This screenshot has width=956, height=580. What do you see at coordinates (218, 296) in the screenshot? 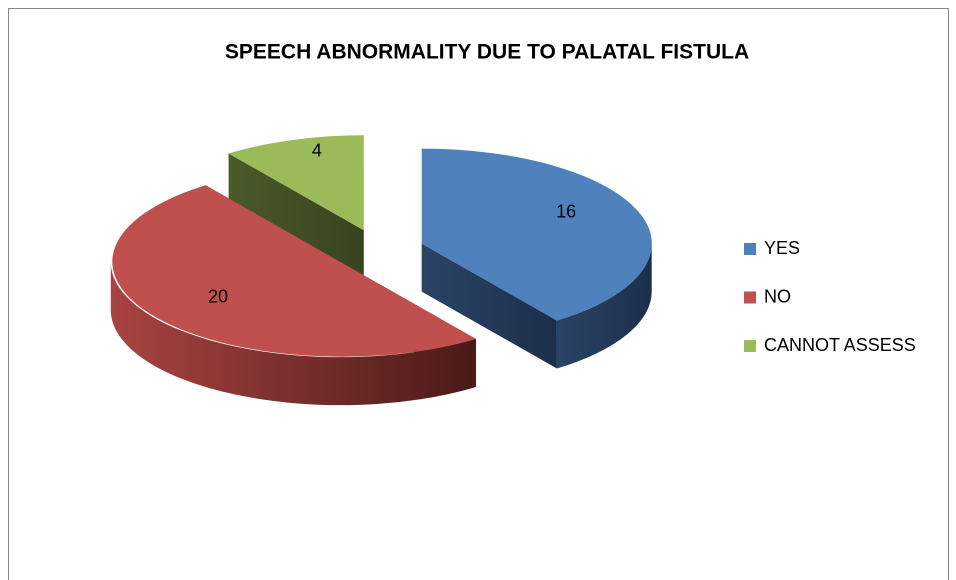
I see `data-label: 20` at bounding box center [218, 296].